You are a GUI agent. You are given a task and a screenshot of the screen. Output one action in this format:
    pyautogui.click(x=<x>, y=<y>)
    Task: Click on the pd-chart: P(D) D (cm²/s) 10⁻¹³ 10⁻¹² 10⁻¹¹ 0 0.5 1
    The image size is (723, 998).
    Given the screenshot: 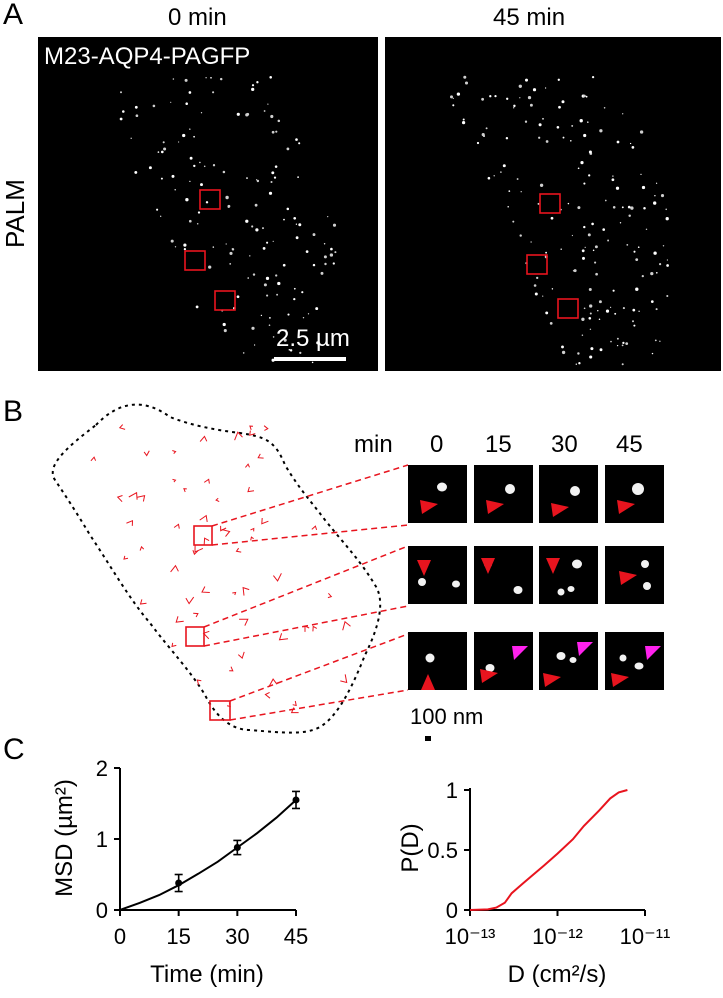 What is the action you would take?
    pyautogui.click(x=533, y=883)
    